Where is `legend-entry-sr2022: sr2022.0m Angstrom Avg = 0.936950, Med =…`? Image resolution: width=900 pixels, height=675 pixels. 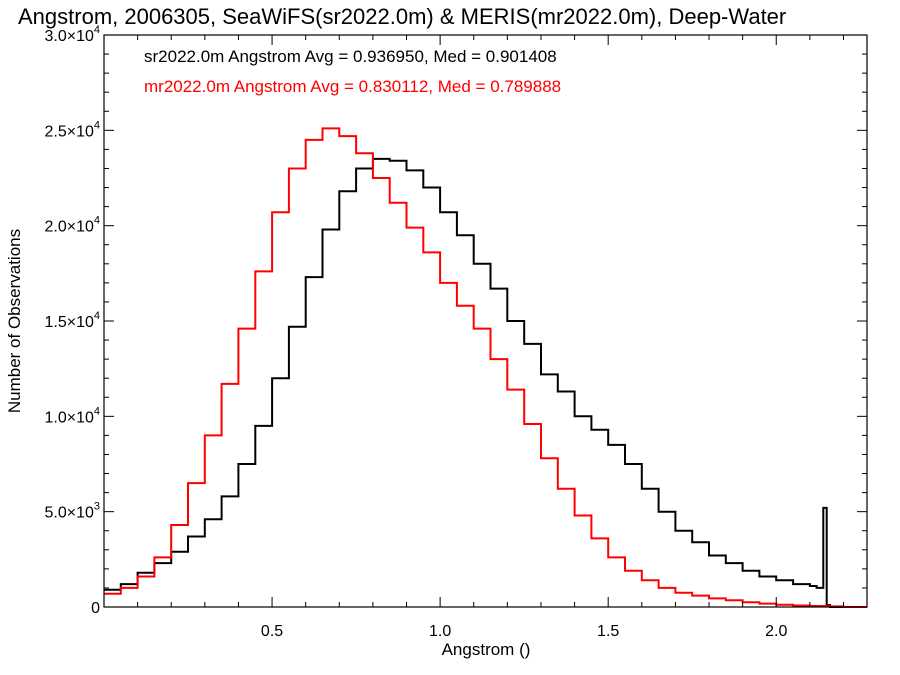
legend-entry-sr2022: sr2022.0m Angstrom Avg = 0.936950, Med =… is located at coordinates (350, 56).